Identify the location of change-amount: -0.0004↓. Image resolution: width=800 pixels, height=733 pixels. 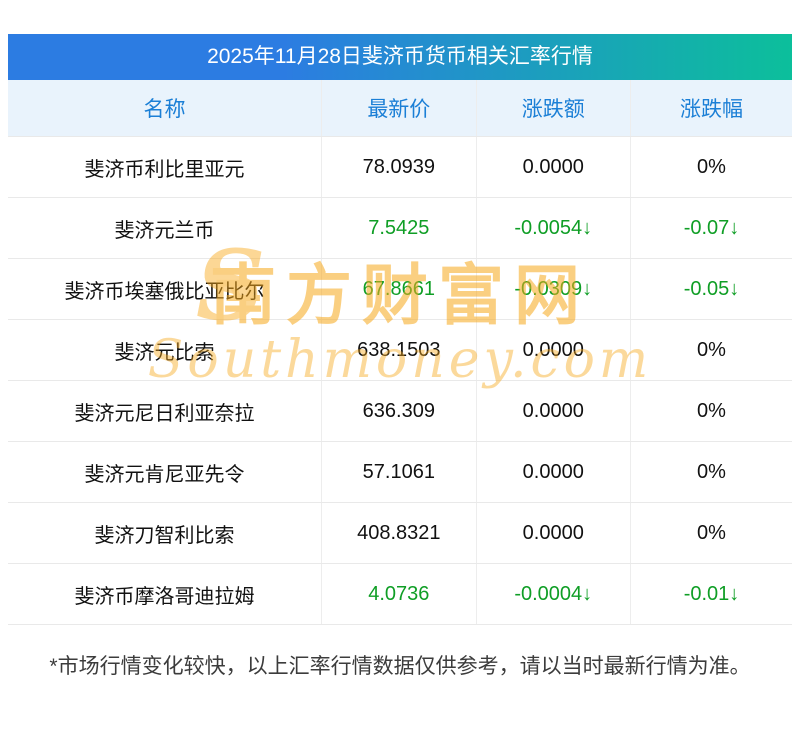
(553, 594).